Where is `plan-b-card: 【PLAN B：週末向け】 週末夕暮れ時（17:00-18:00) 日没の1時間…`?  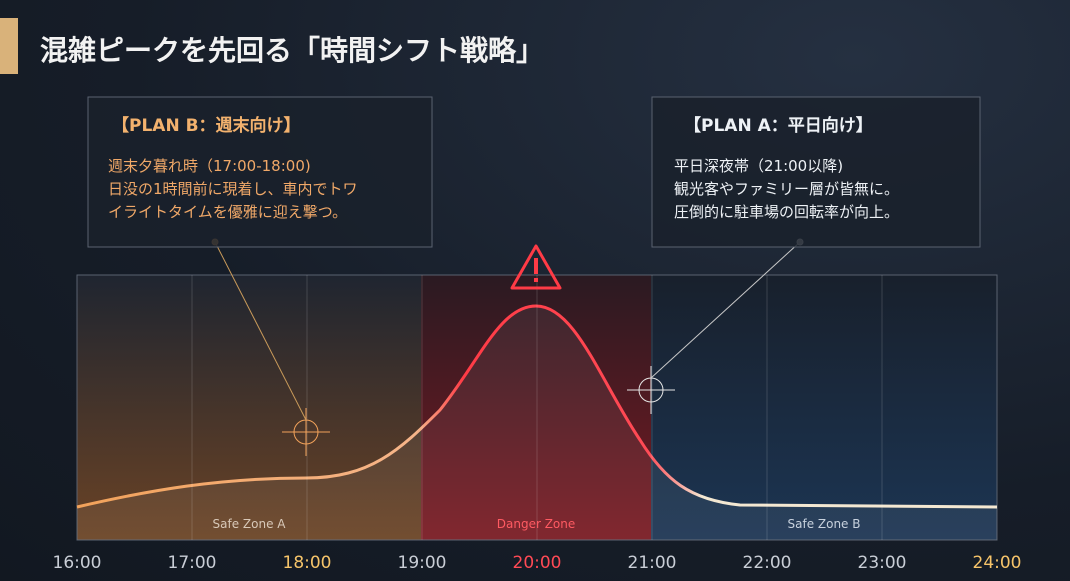 plan-b-card: 【PLAN B：週末向け】 週末夕暮れ時（17:00-18:00) 日没の1時間… is located at coordinates (260, 172).